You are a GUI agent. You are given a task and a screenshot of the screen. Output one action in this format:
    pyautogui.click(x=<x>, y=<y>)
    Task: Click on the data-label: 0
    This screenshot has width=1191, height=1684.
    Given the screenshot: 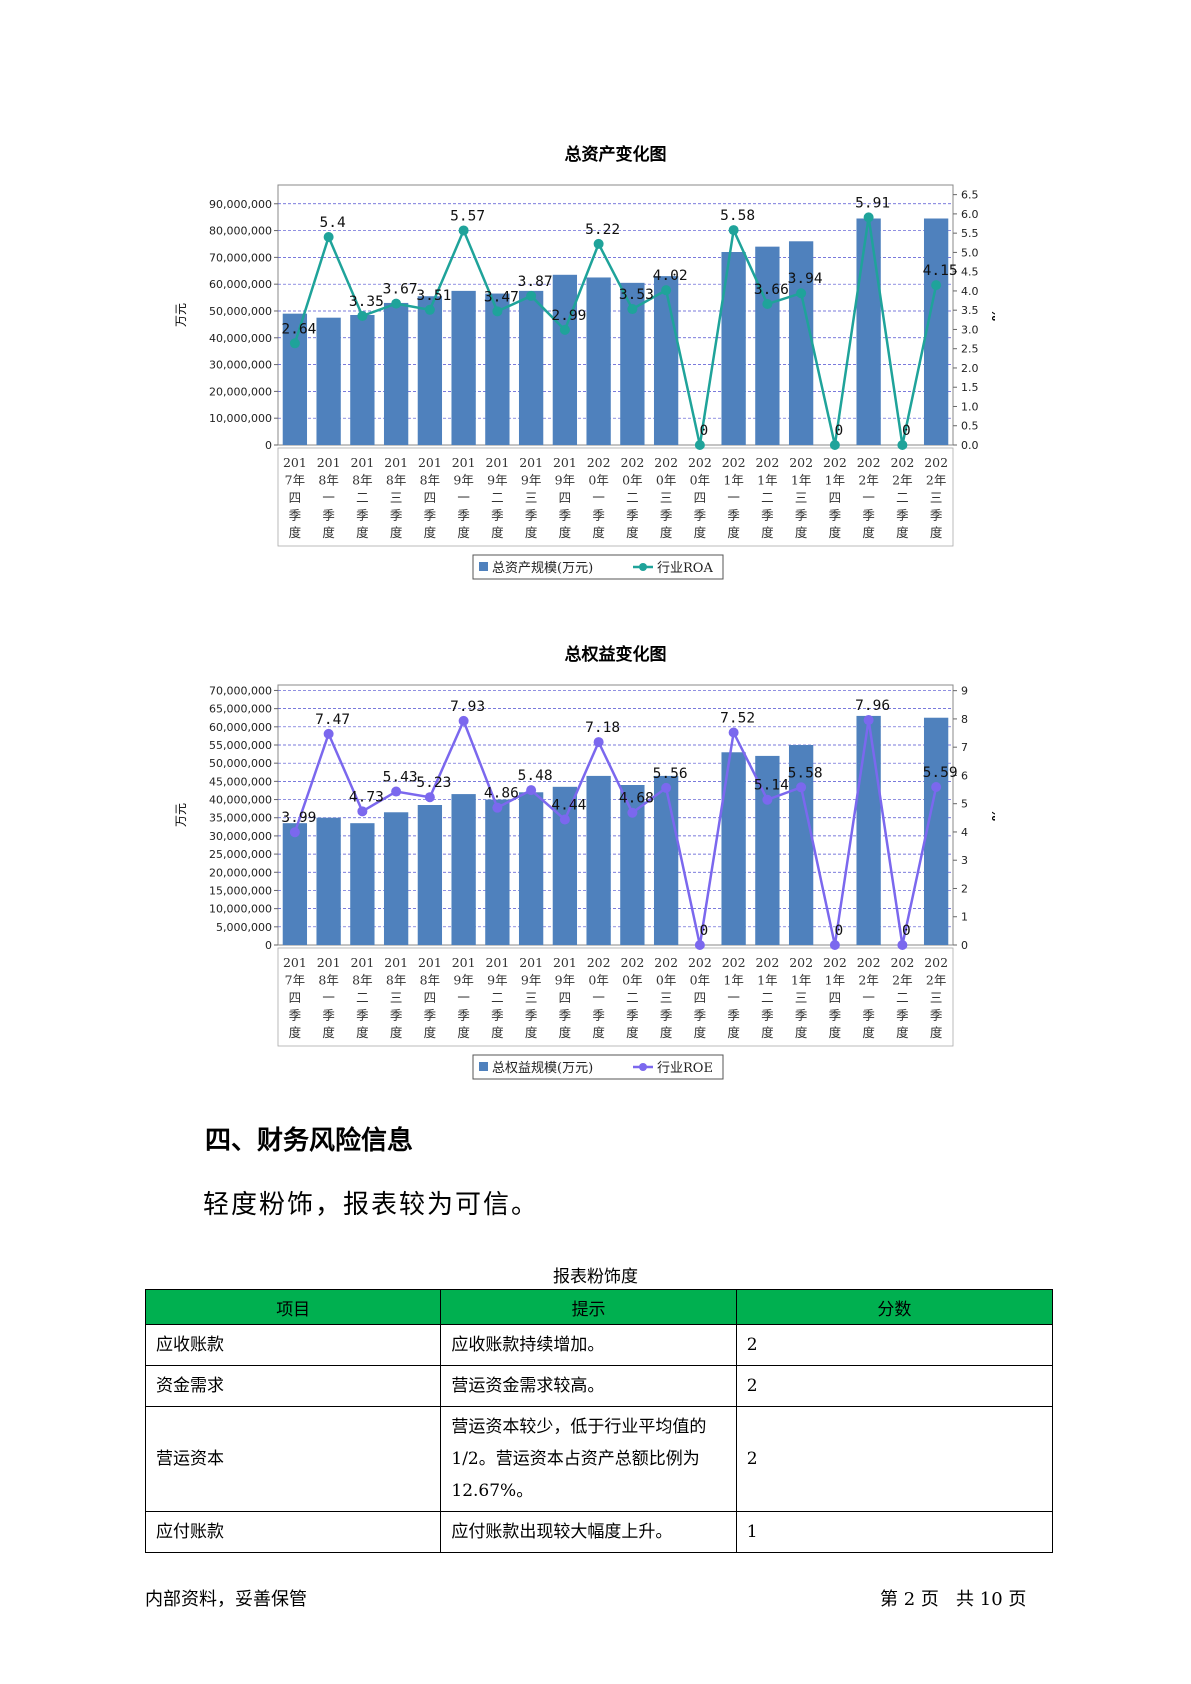 What is the action you would take?
    pyautogui.click(x=839, y=431)
    